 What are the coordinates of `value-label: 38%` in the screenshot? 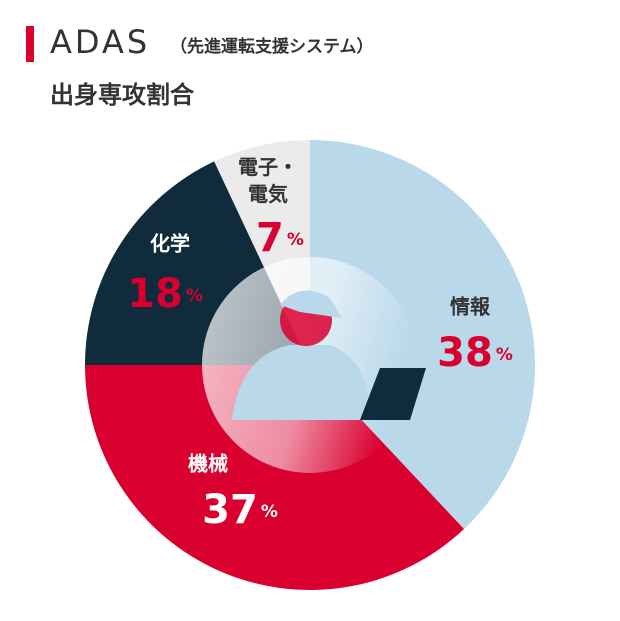 It's located at (475, 353).